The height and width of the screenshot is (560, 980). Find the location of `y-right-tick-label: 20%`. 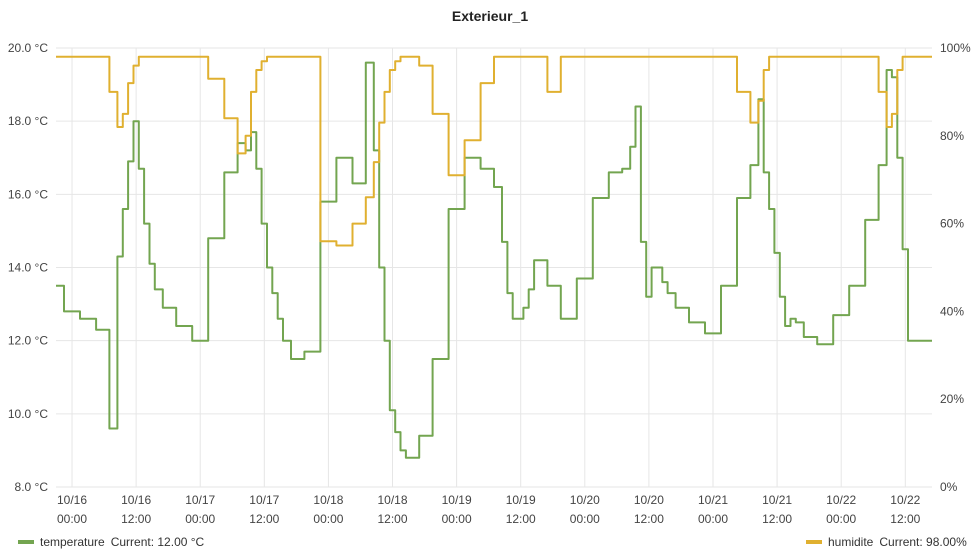

y-right-tick-label: 20% is located at coordinates (952, 399).